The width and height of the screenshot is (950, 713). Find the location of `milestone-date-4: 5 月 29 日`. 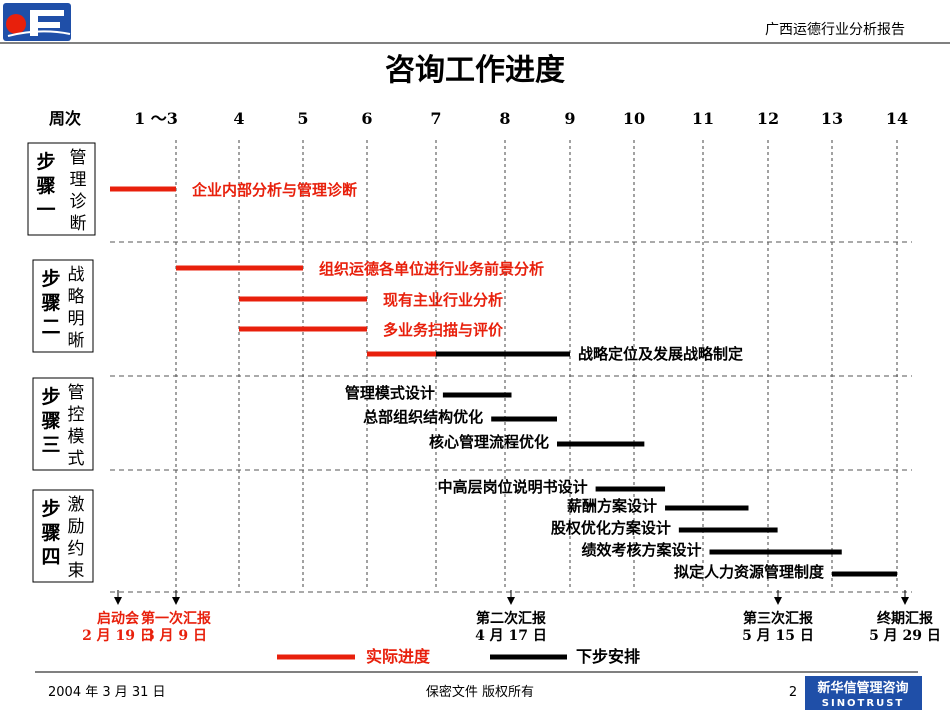

milestone-date-4: 5 月 29 日 is located at coordinates (905, 636).